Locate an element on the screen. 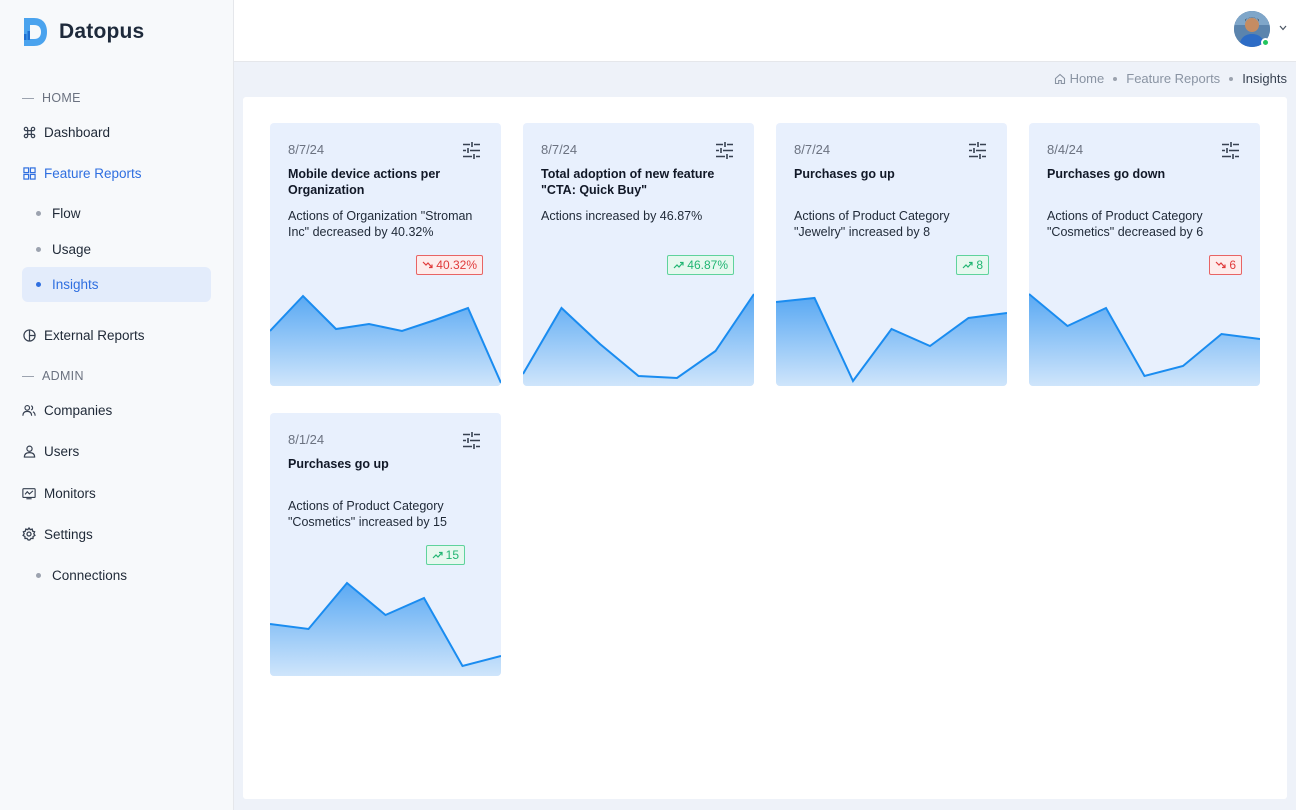 This screenshot has width=1296, height=810. pie-chart-icon is located at coordinates (29, 335).